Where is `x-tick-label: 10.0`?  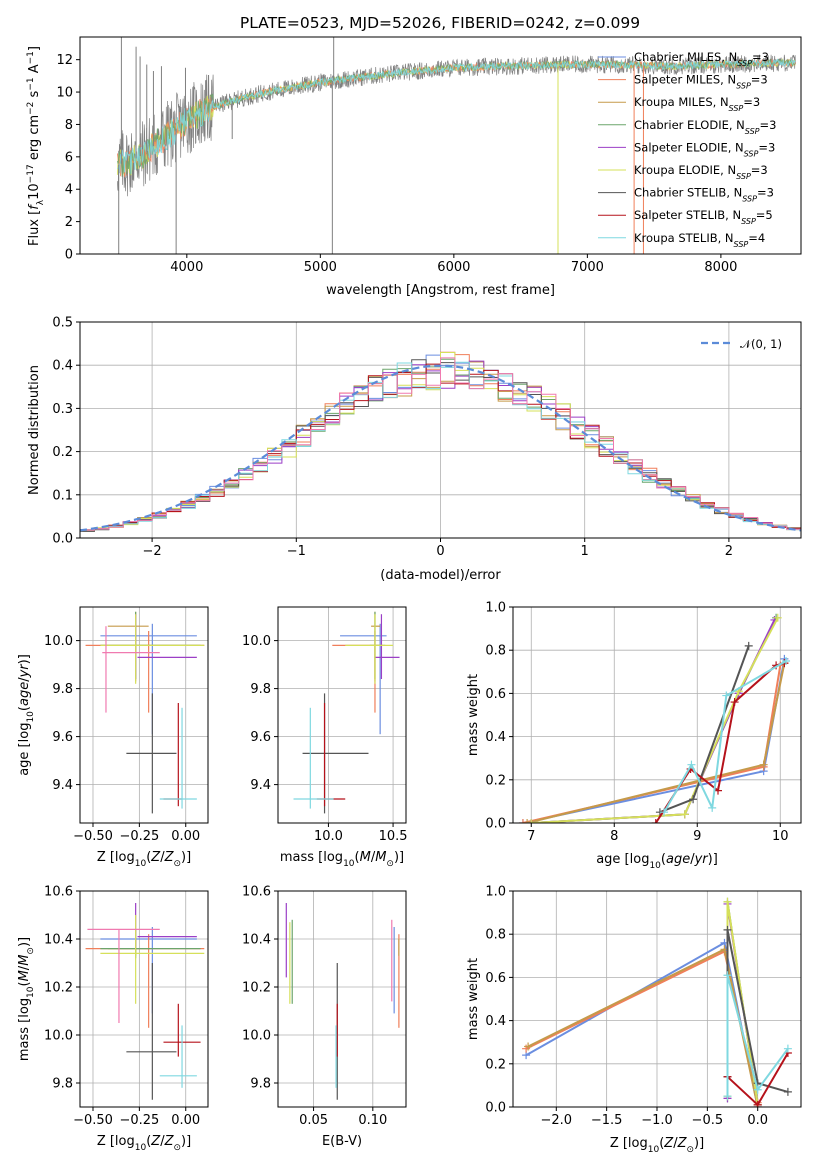
x-tick-label: 10.0 is located at coordinates (328, 836).